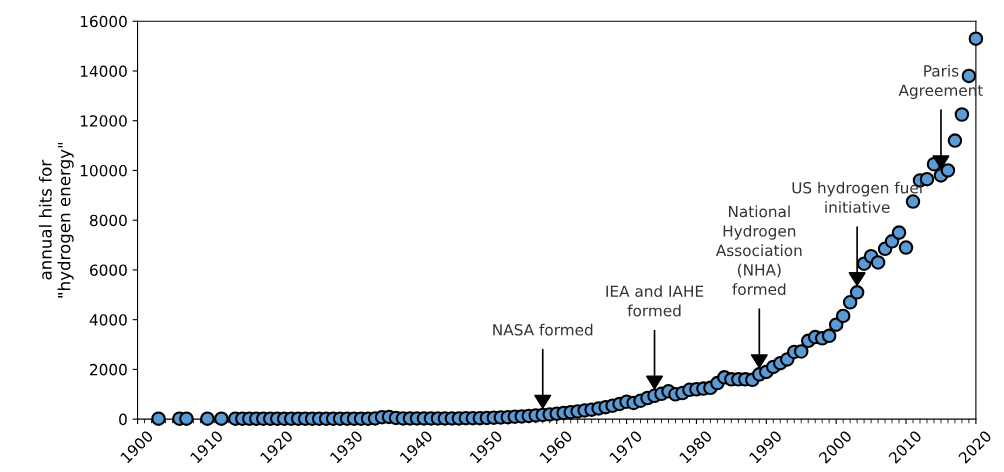 The image size is (1004, 472). Describe the element at coordinates (108, 369) in the screenshot. I see `y-tick-label: 2000` at that location.